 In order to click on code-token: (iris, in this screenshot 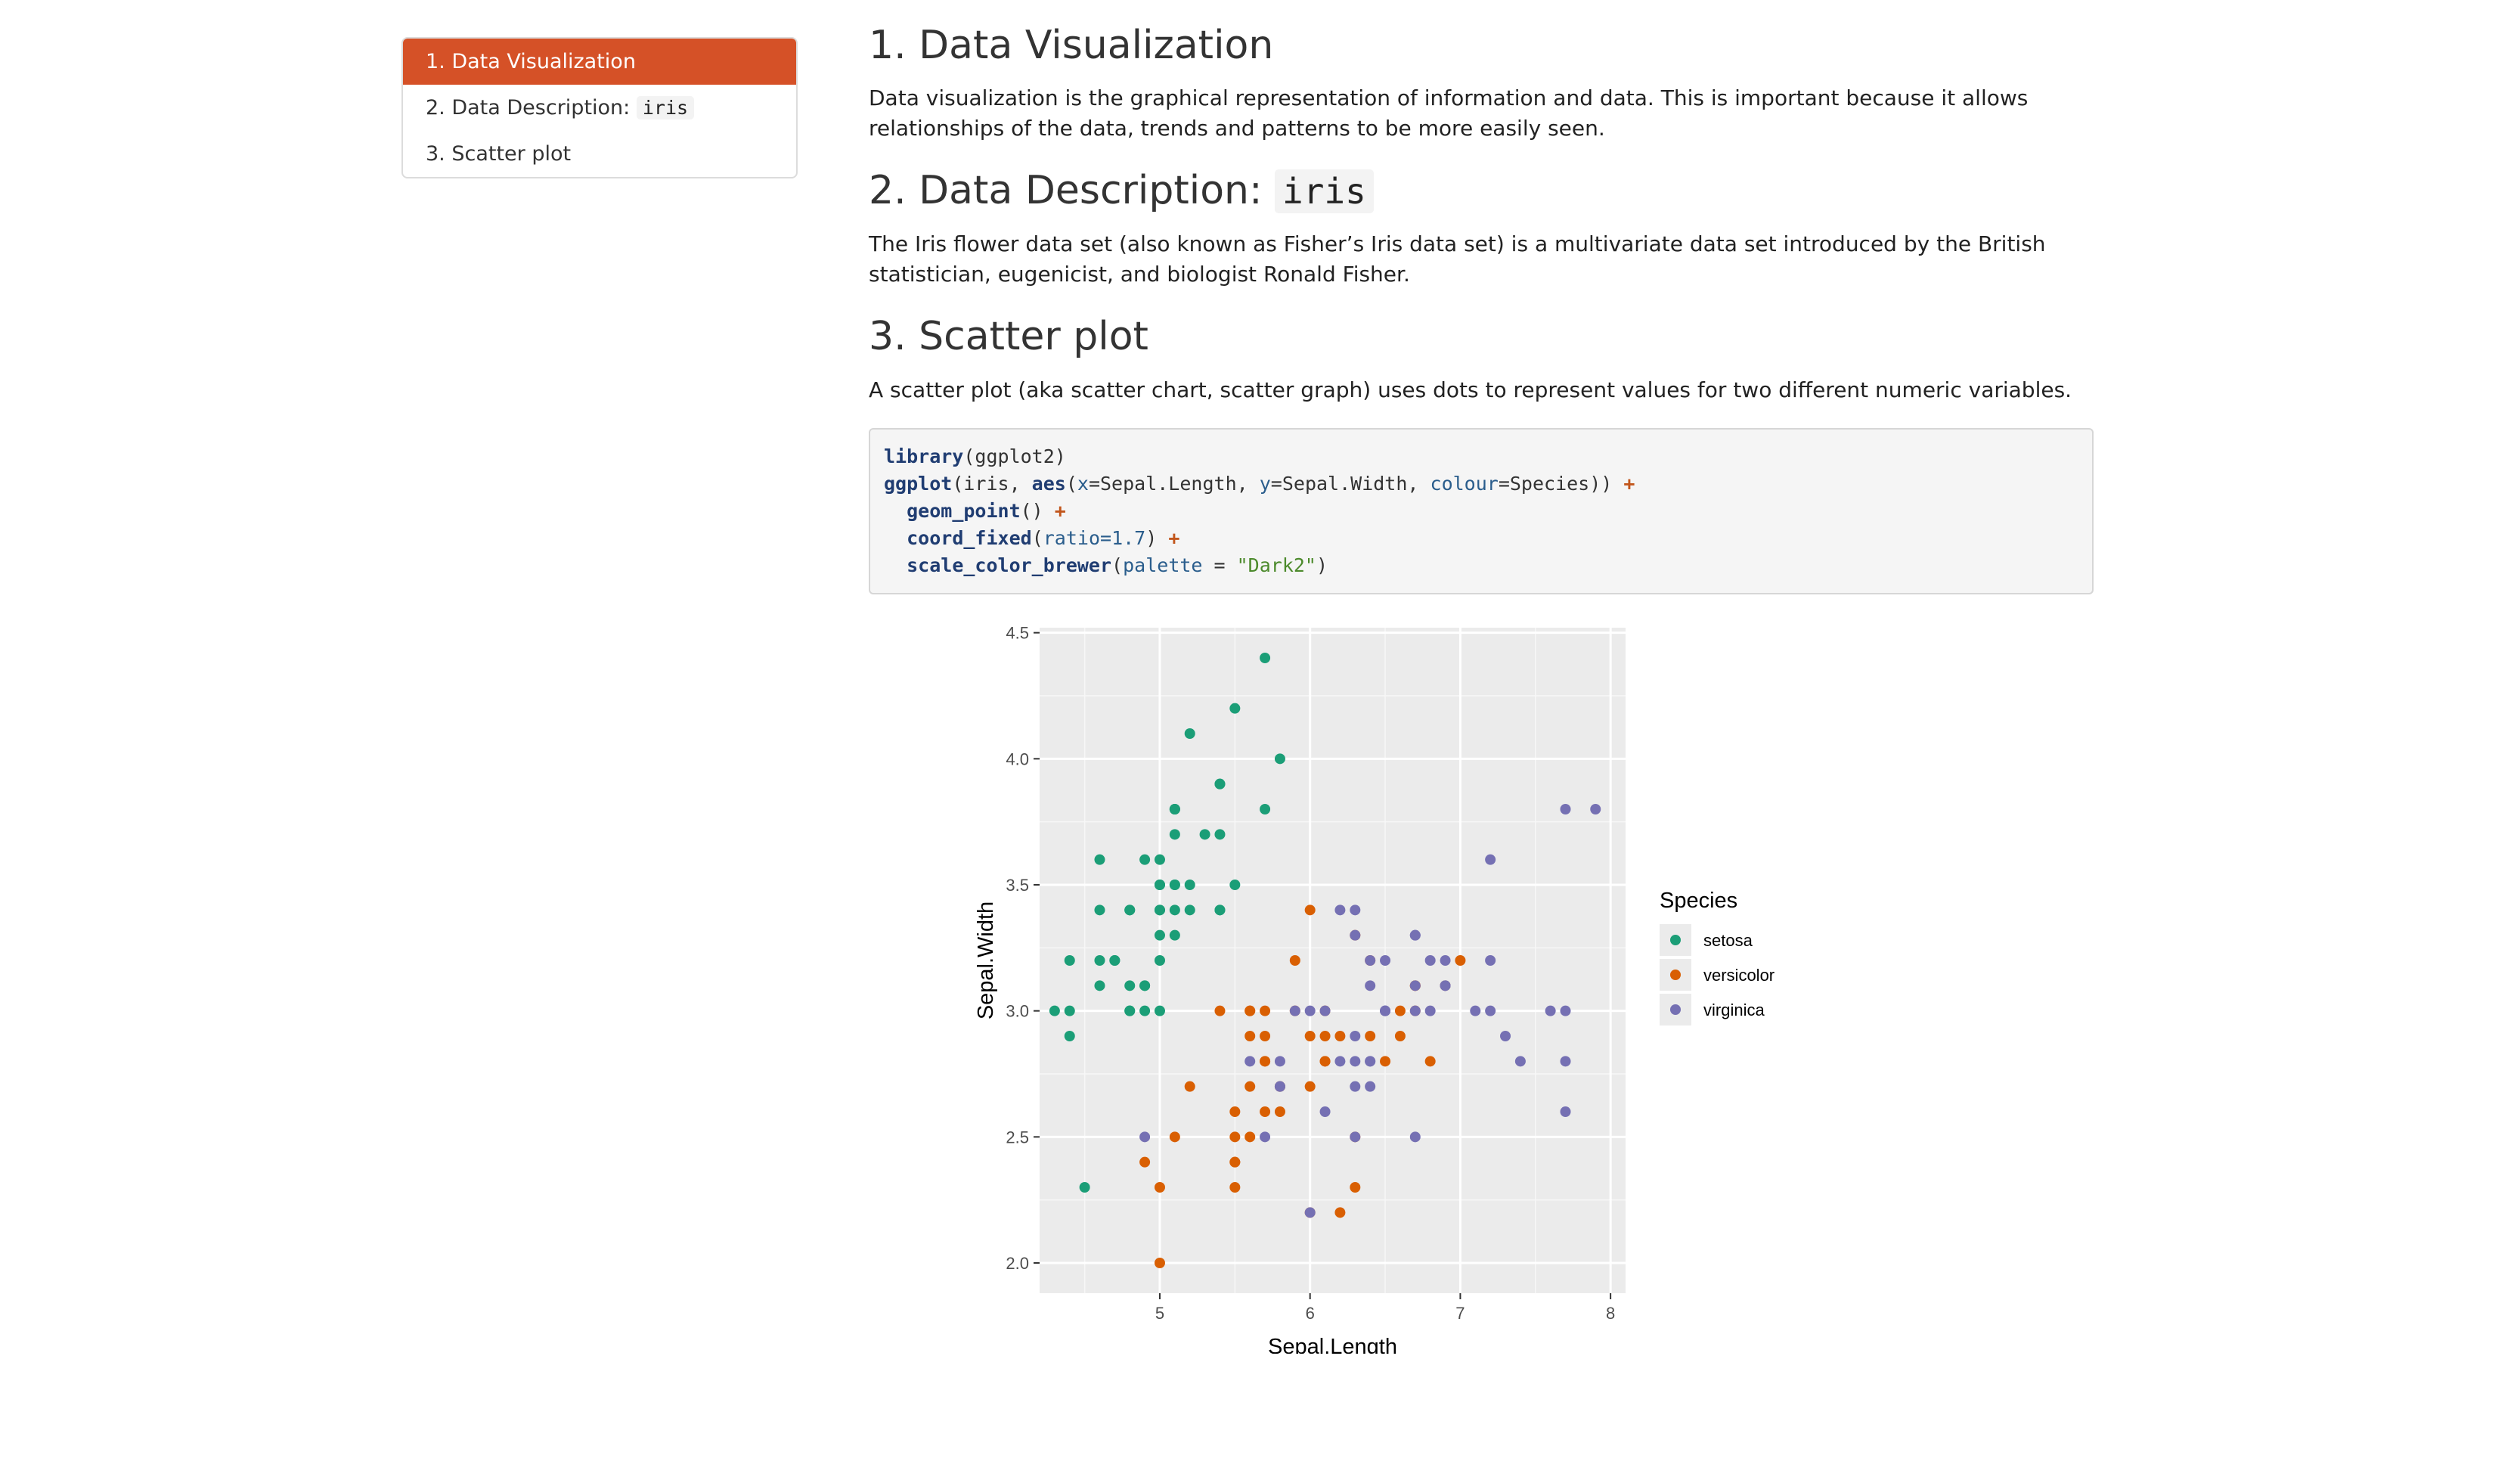, I will do `click(992, 484)`.